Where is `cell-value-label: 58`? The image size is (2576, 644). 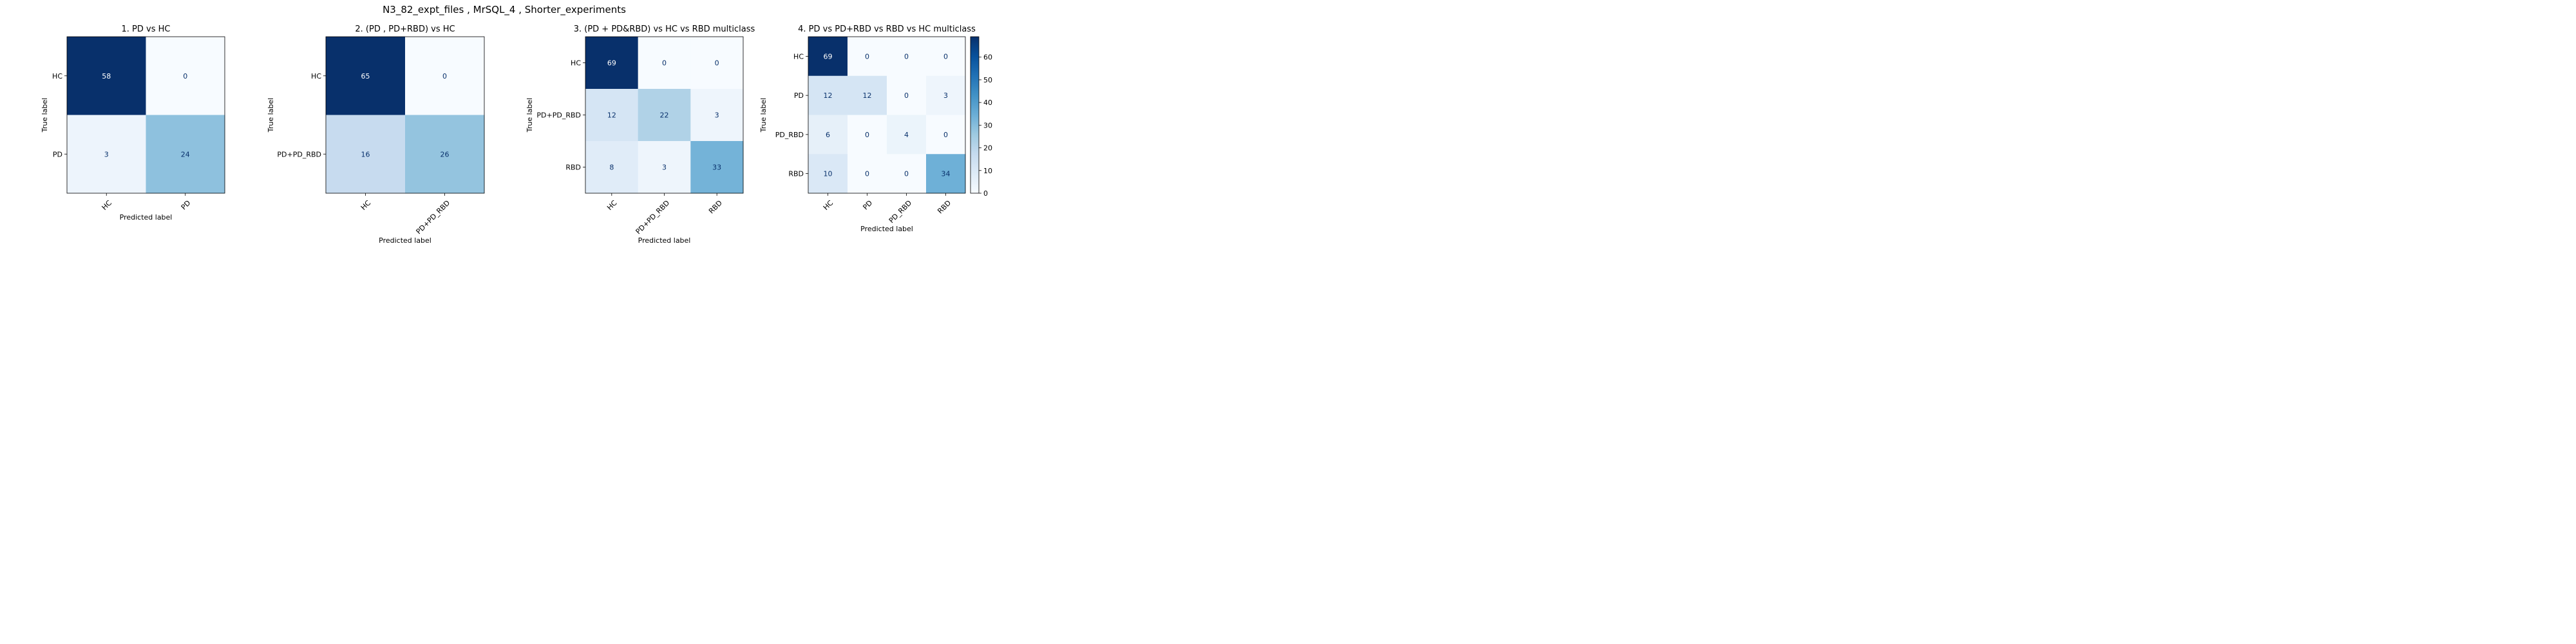 cell-value-label: 58 is located at coordinates (107, 76).